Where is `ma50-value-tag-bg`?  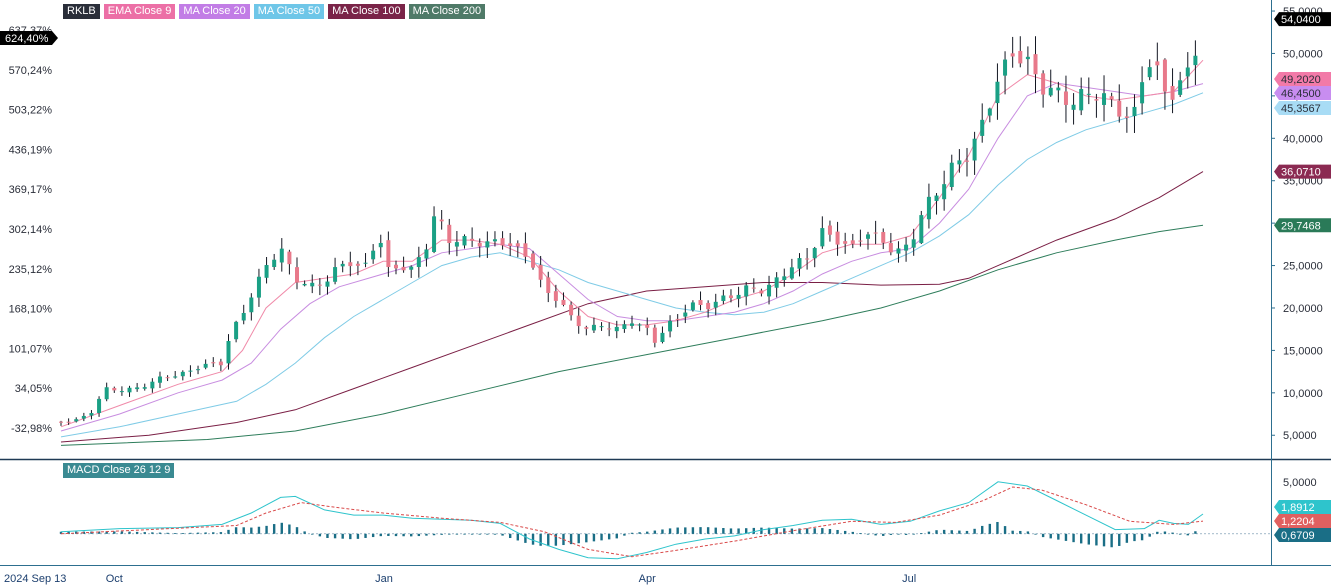 ma50-value-tag-bg is located at coordinates (1302, 108).